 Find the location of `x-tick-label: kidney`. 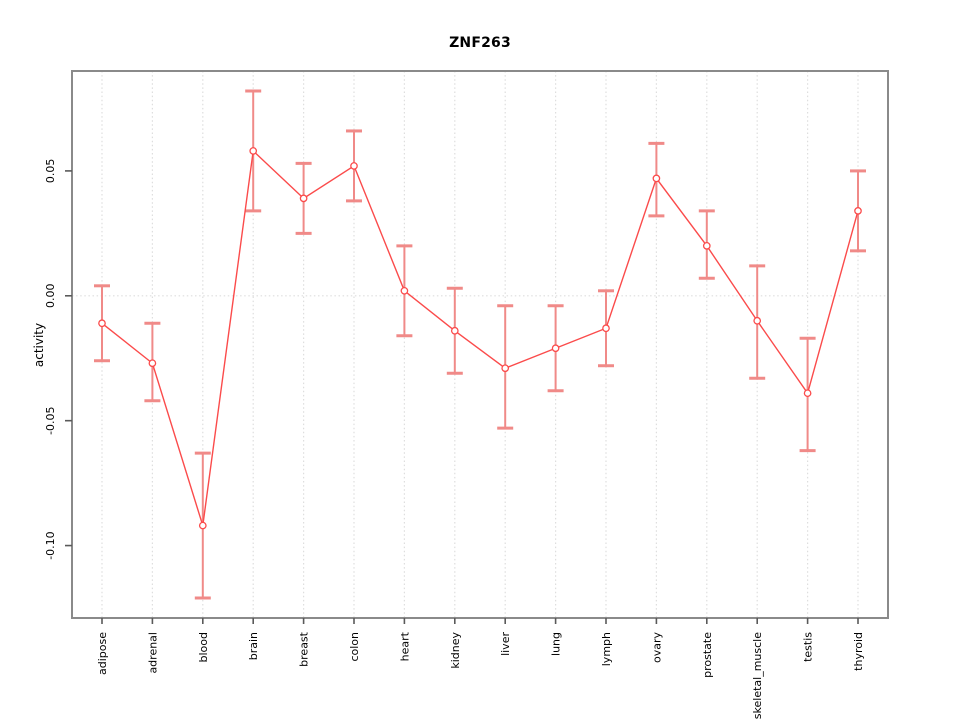

x-tick-label: kidney is located at coordinates (455, 650).